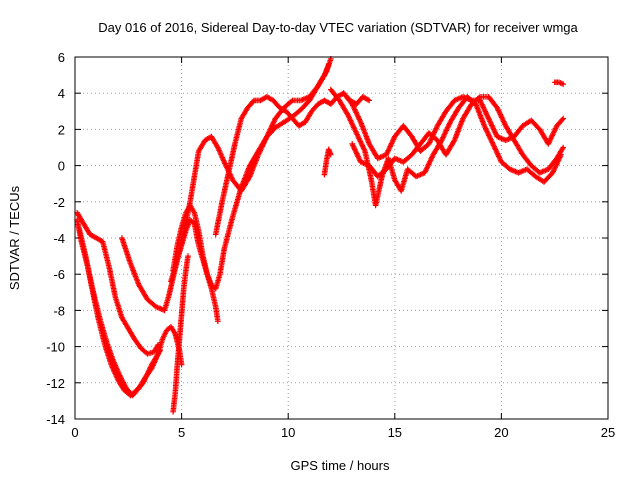  Describe the element at coordinates (61, 129) in the screenshot. I see `y-tick-label: 2` at that location.